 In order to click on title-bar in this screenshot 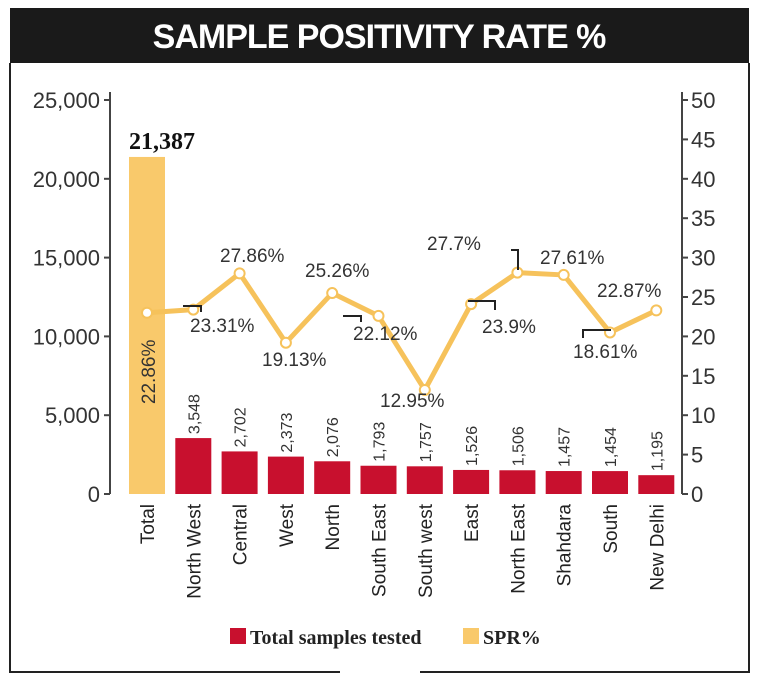, I will do `click(379, 35)`.